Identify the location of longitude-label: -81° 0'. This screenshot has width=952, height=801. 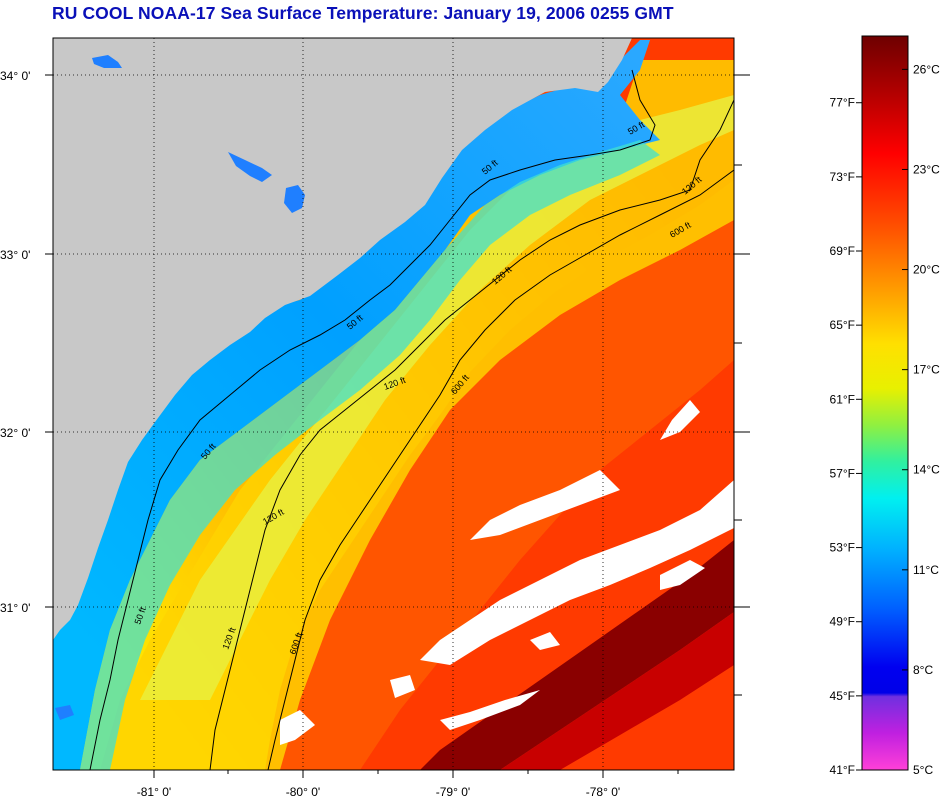
(154, 792).